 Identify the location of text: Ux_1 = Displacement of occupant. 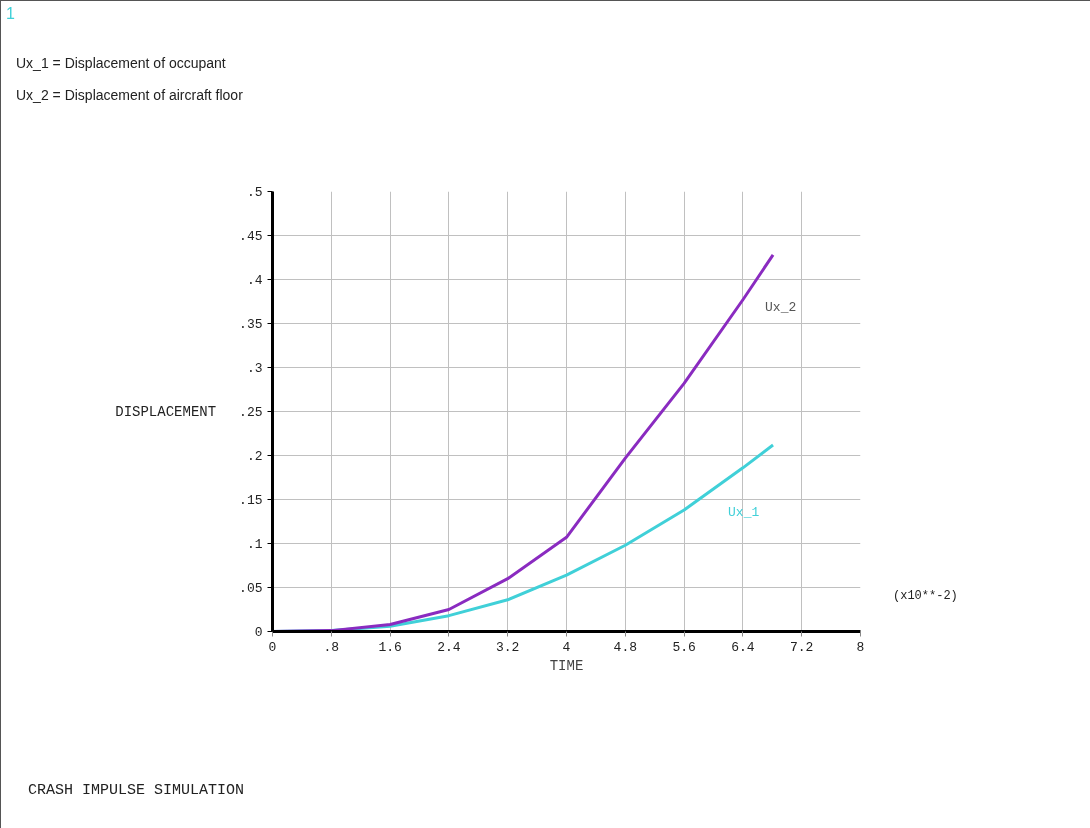
(121, 63).